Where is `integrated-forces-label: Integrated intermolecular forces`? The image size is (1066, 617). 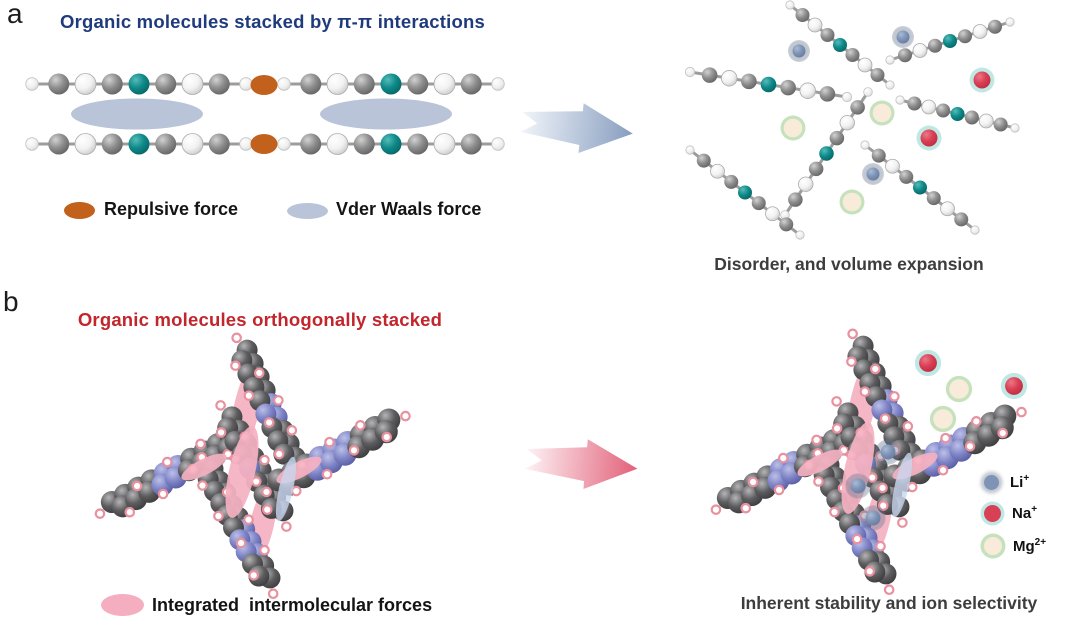
integrated-forces-label: Integrated intermolecular forces is located at coordinates (292, 605).